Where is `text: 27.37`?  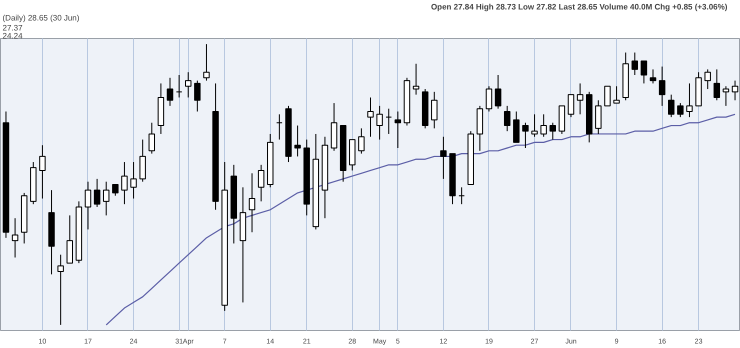 text: 27.37 is located at coordinates (13, 28).